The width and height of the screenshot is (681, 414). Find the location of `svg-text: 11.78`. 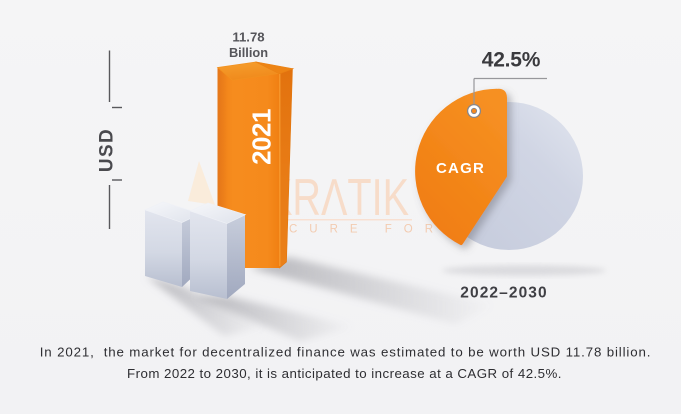

svg-text: 11.78 is located at coordinates (248, 37).